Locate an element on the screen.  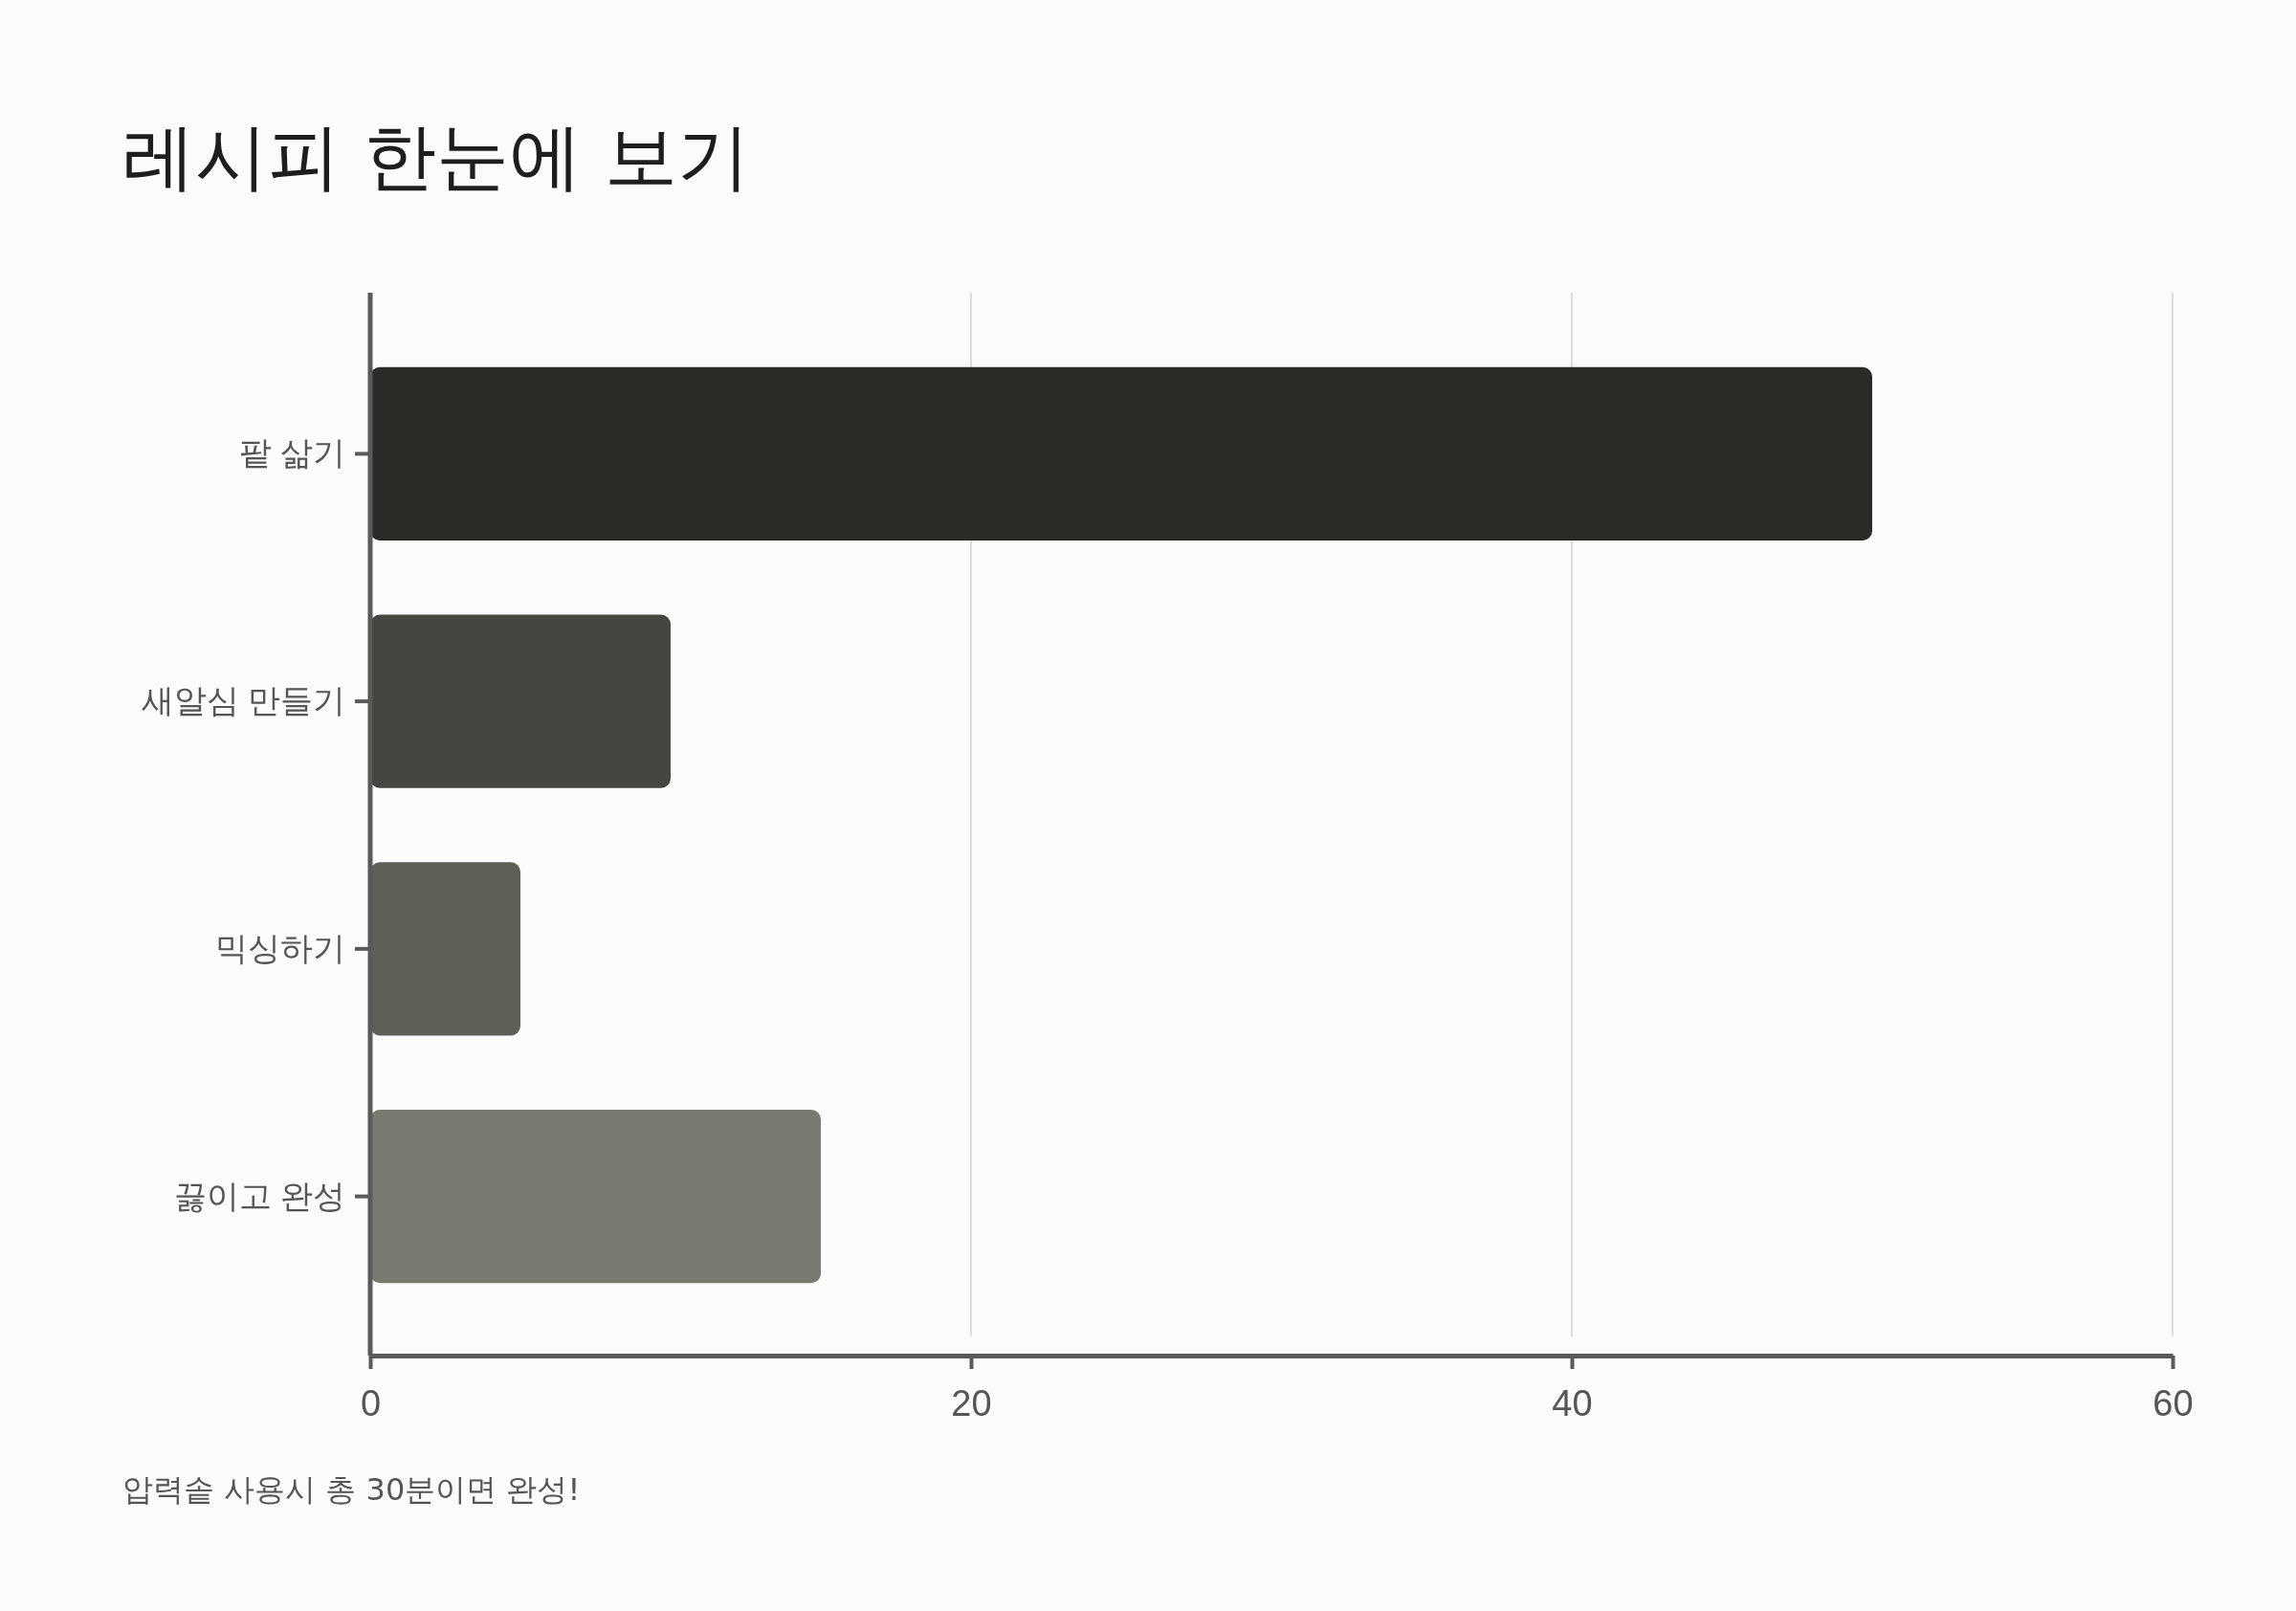
y-tick-label: 팥 삶기 is located at coordinates (292, 453).